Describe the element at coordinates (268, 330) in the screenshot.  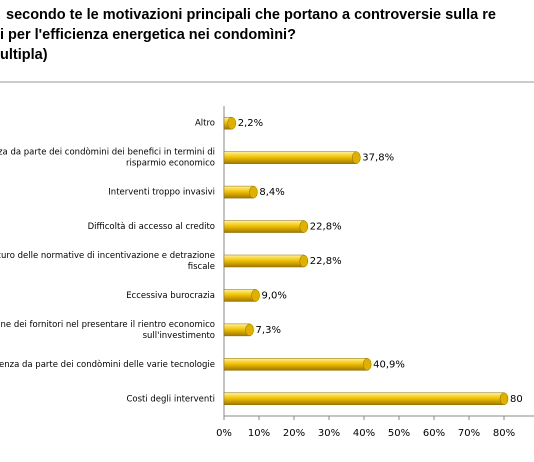
I see `value-label: 7,3%` at that location.